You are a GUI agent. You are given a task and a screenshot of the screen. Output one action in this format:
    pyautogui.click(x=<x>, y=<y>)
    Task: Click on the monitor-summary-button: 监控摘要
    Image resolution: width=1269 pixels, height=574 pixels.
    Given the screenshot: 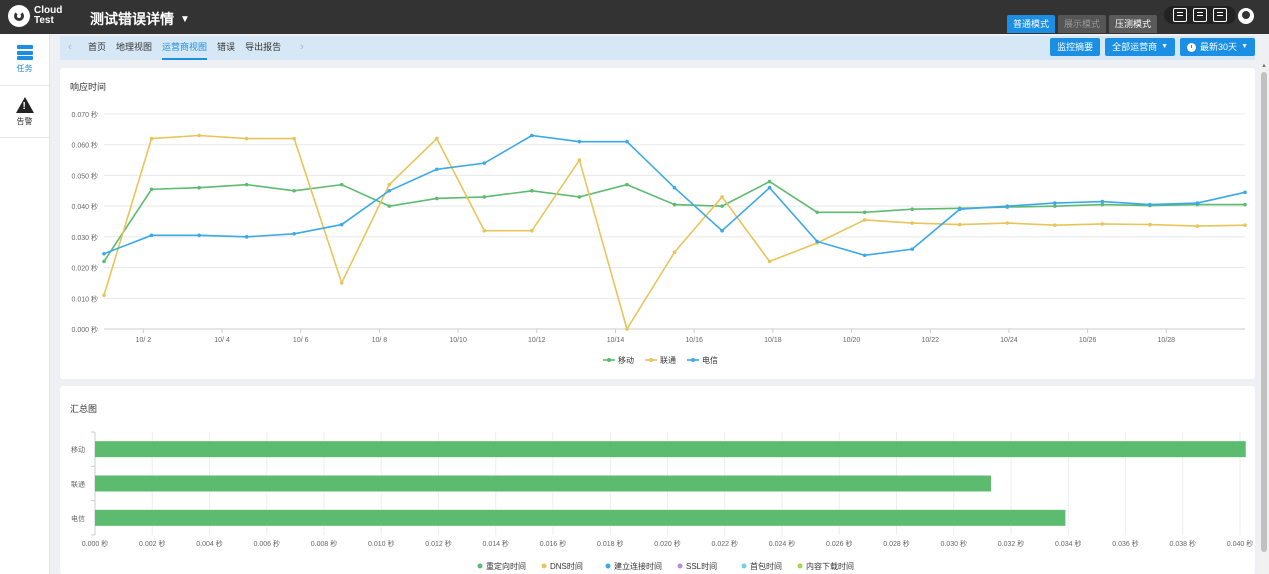 What is the action you would take?
    pyautogui.click(x=1075, y=47)
    